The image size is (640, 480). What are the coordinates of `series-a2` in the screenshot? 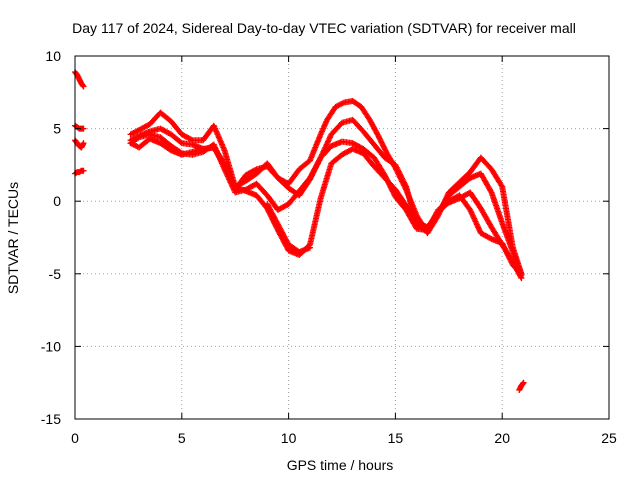 It's located at (79, 127).